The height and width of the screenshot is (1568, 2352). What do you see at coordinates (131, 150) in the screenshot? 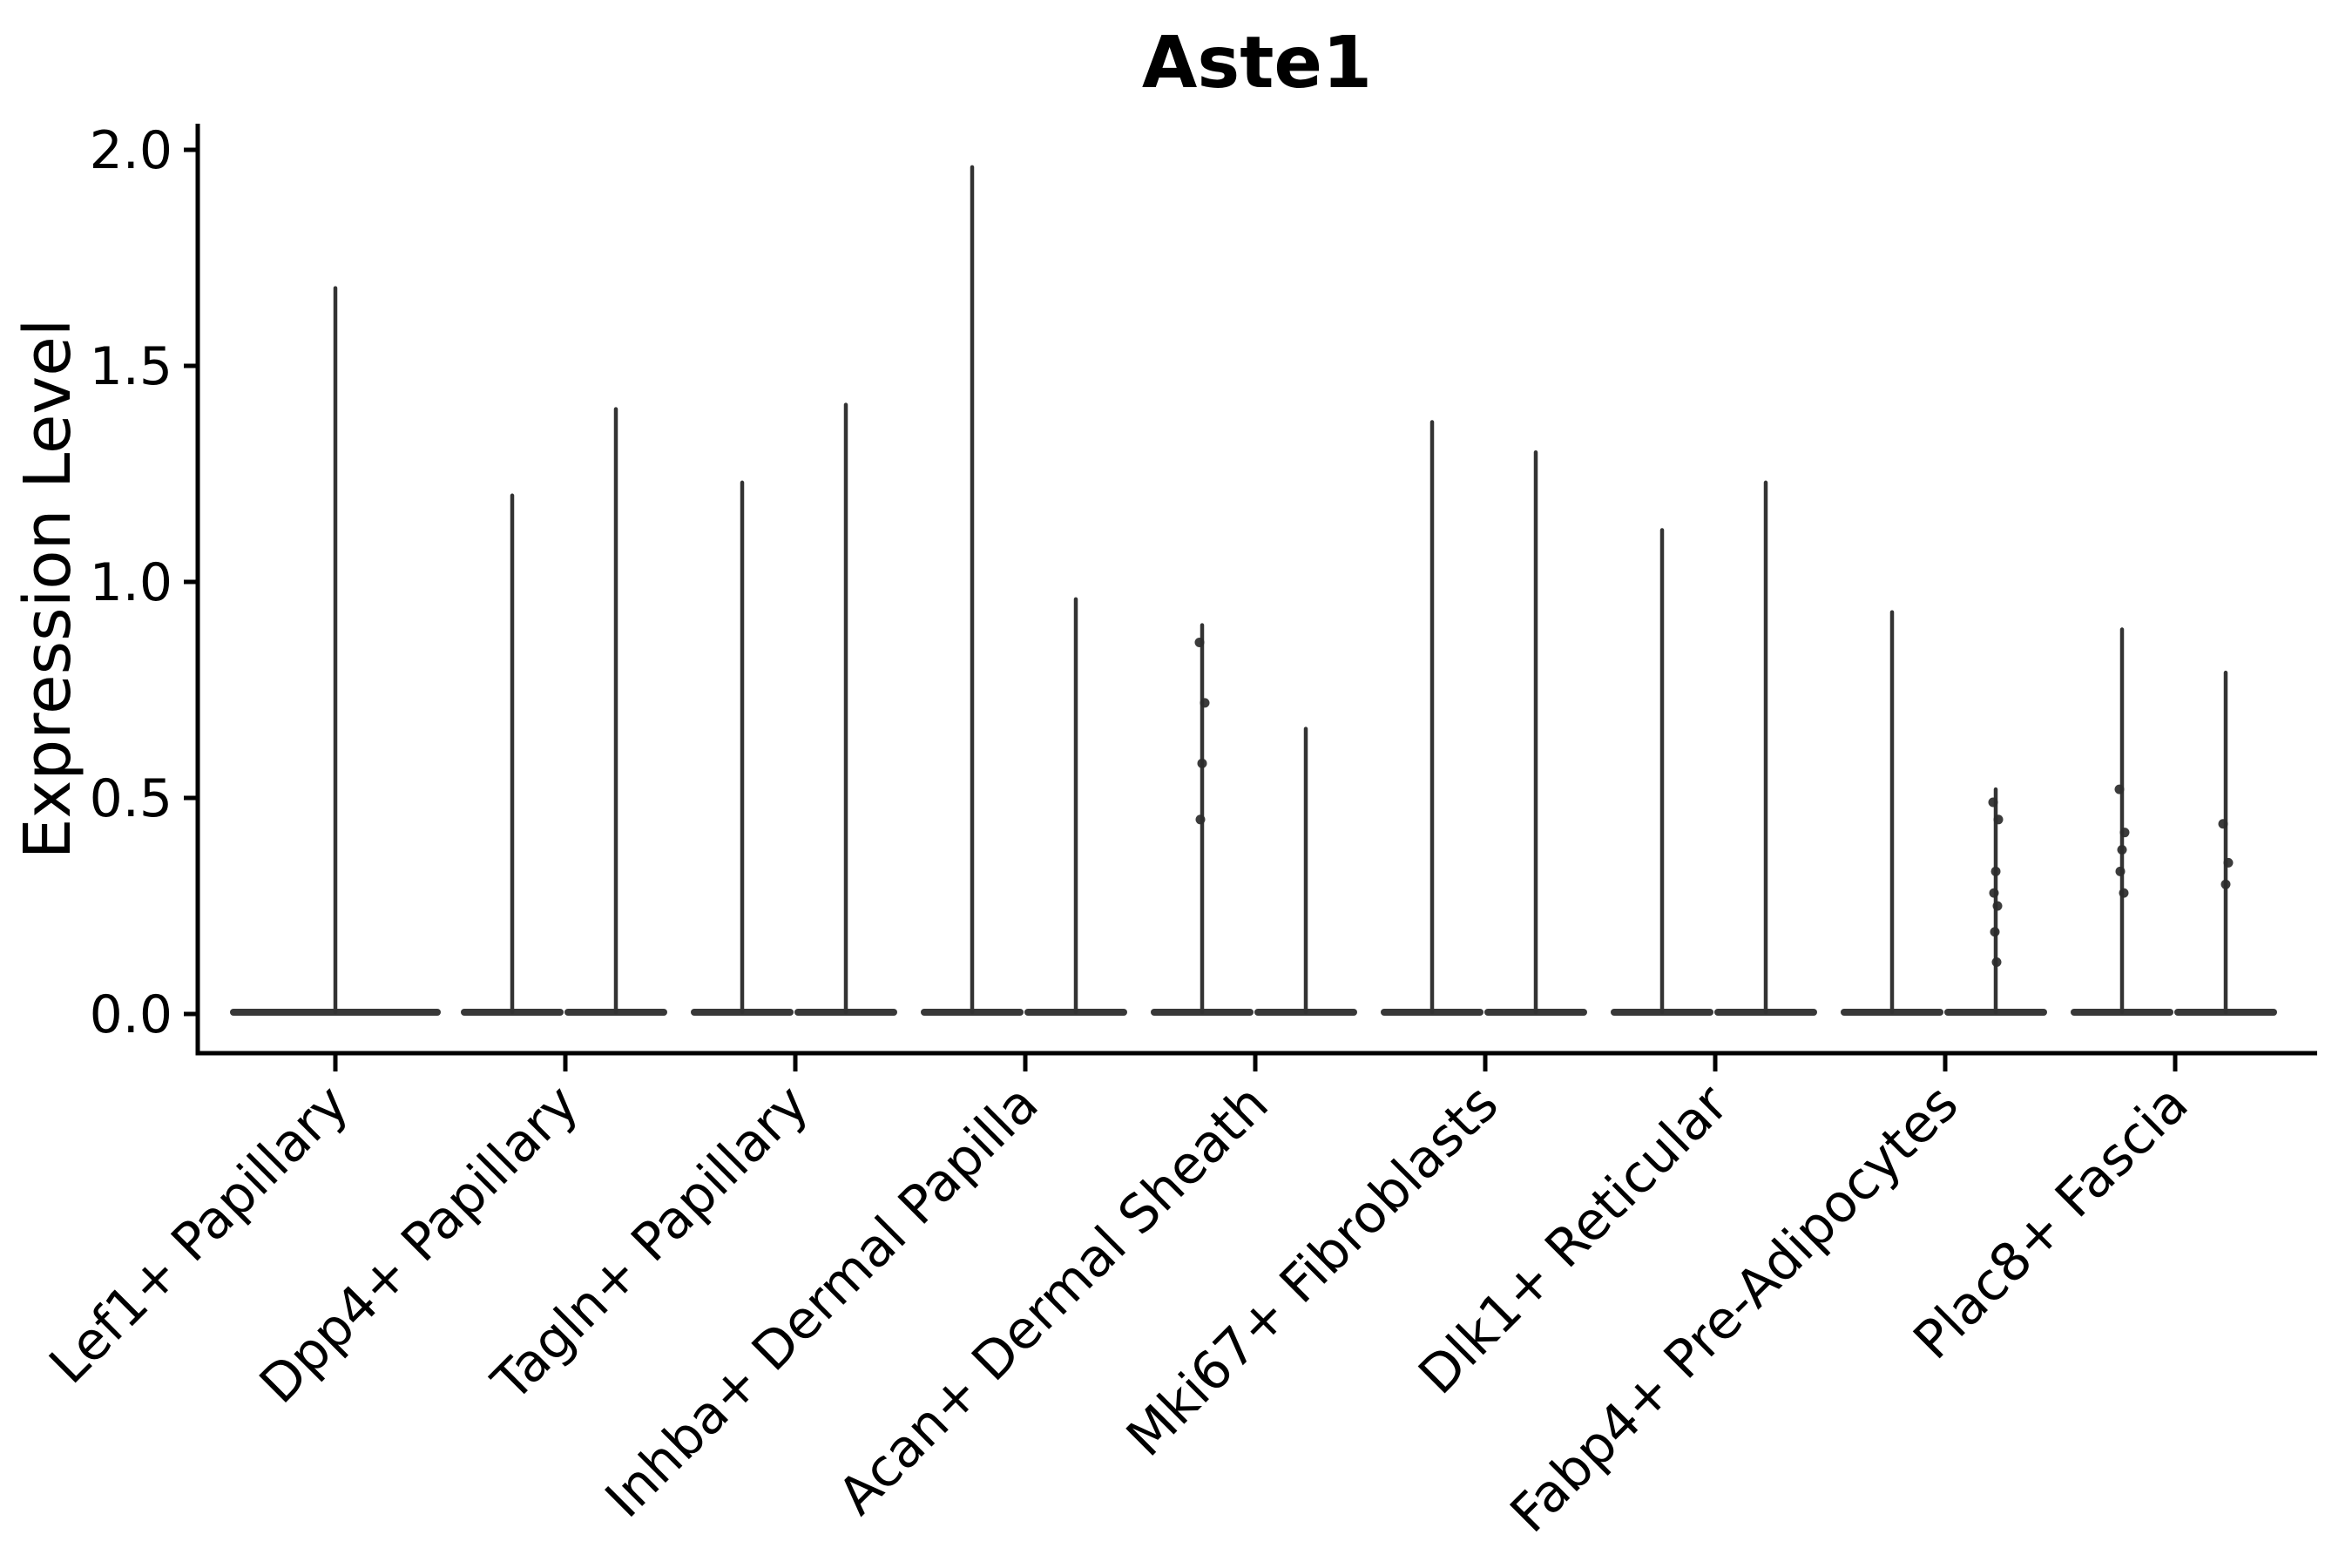
I see `y-tick-label: 2.0` at bounding box center [131, 150].